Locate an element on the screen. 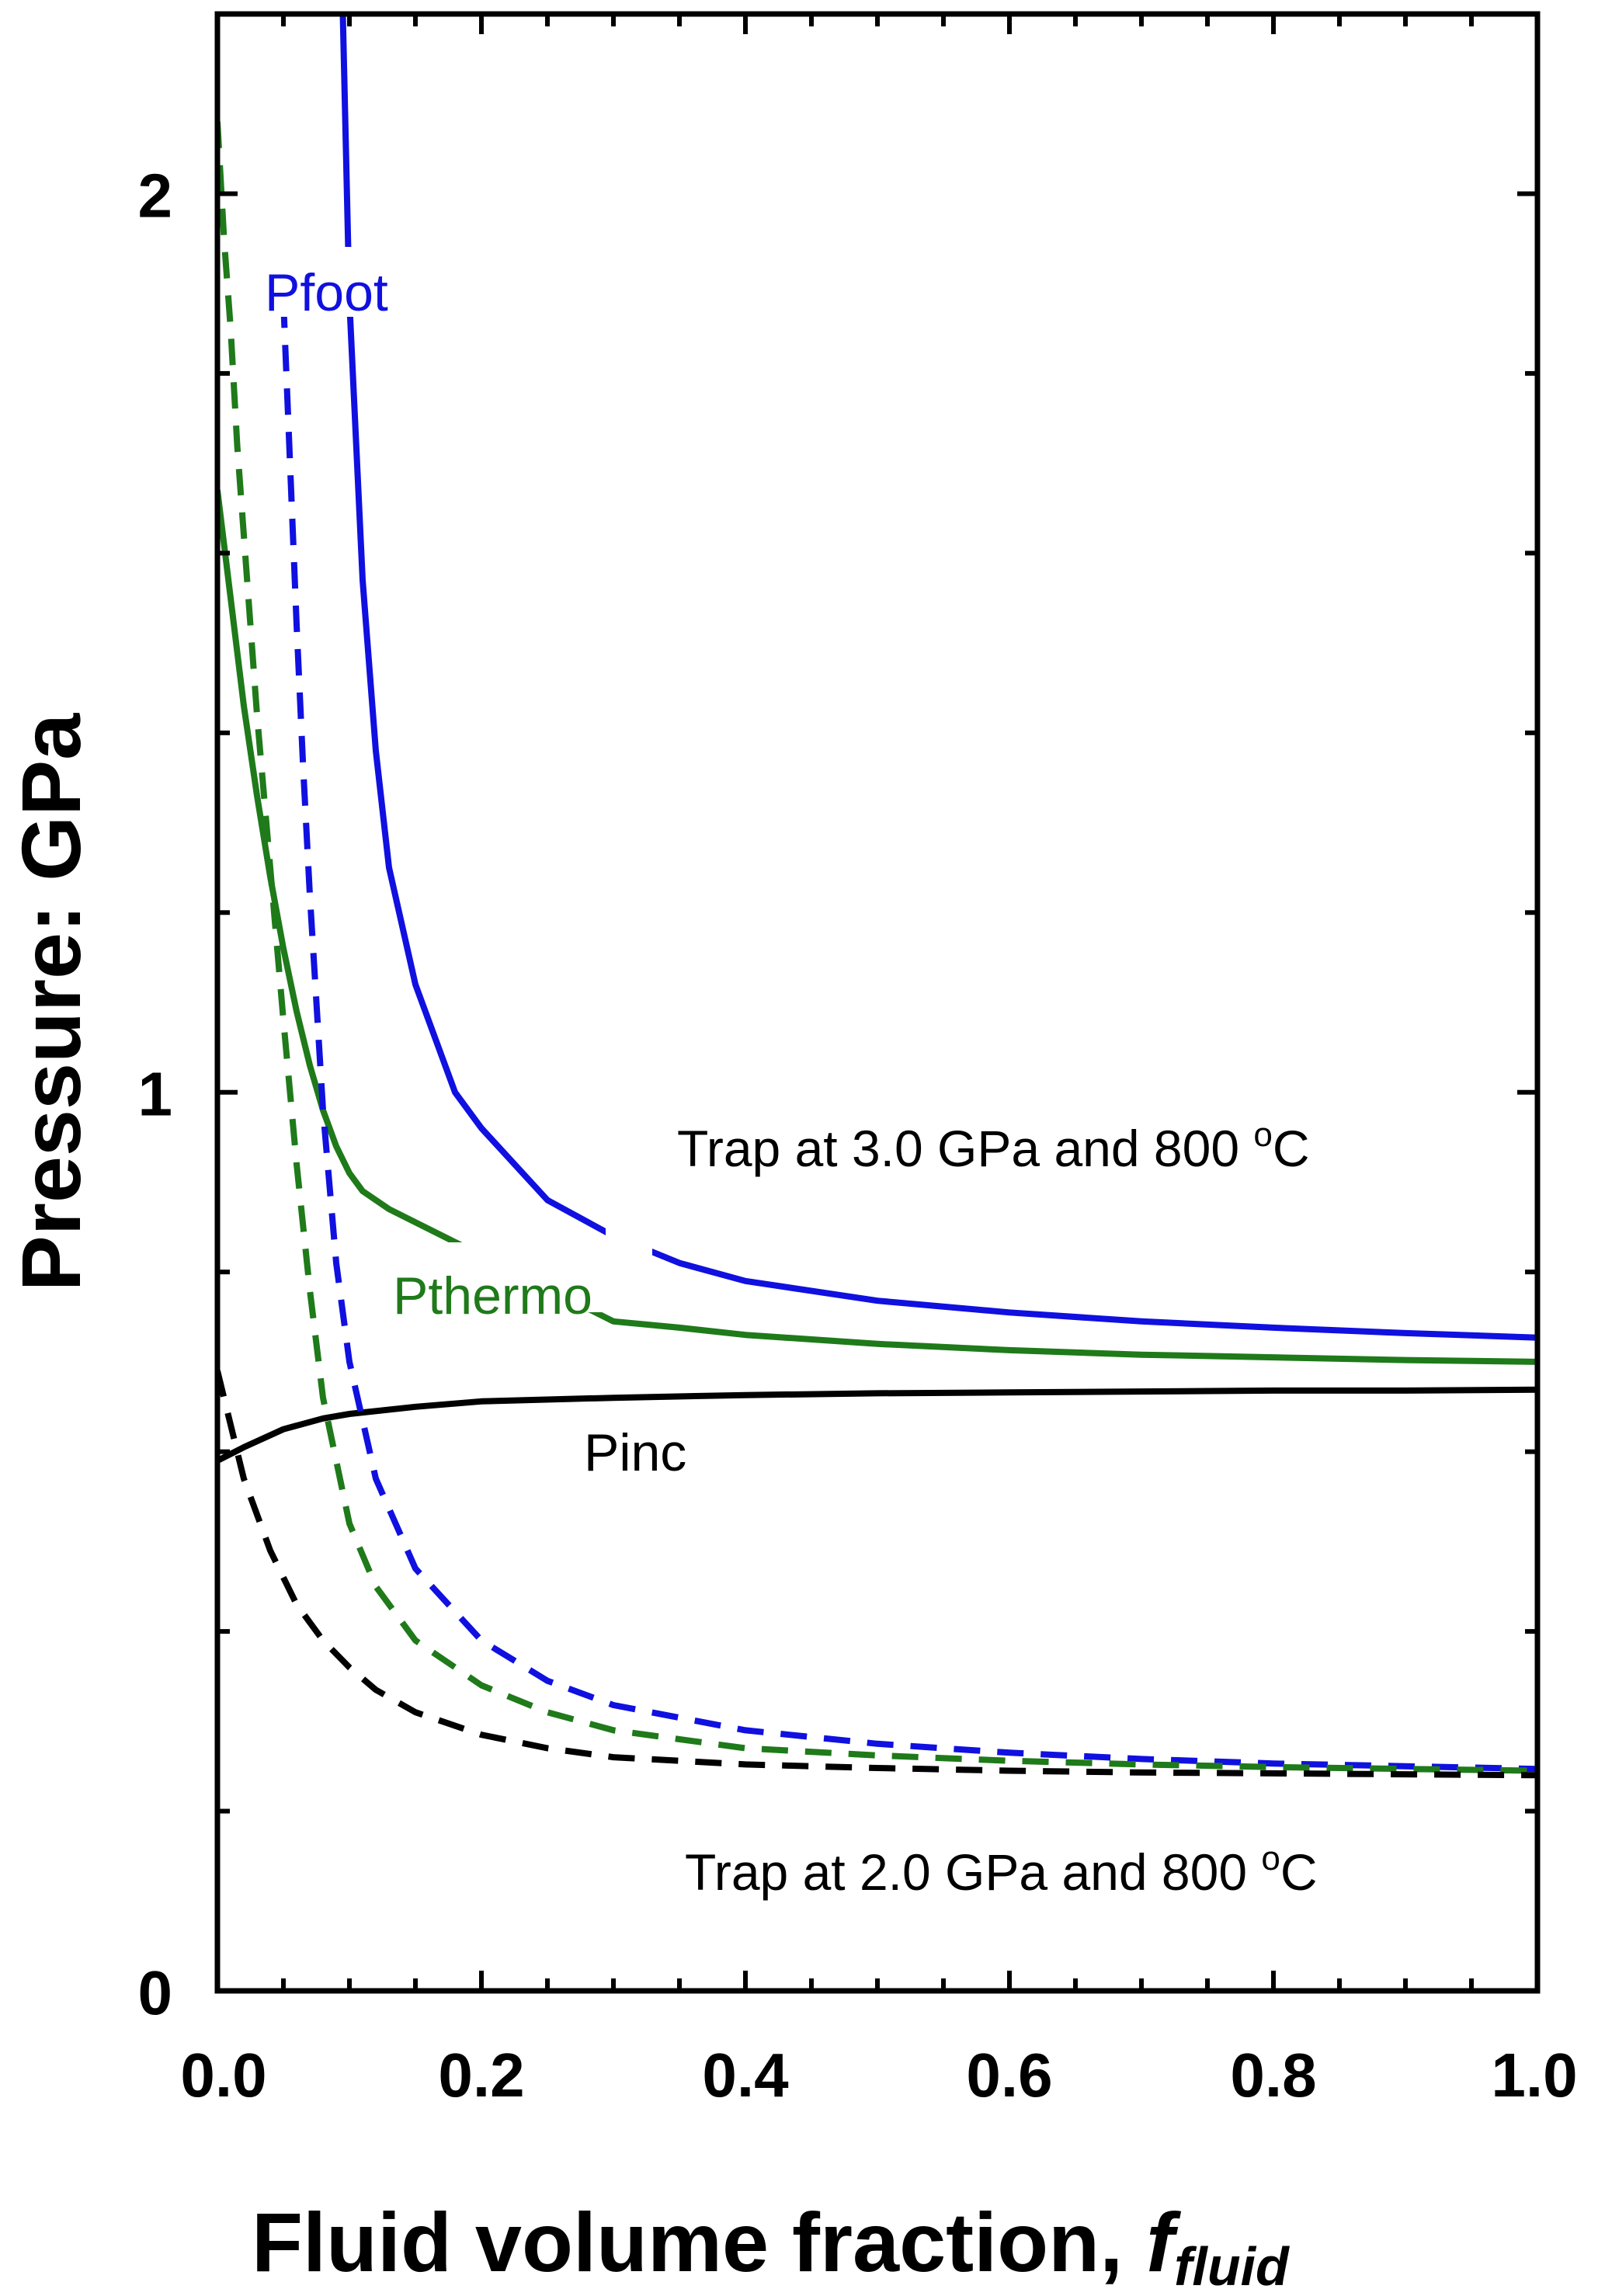  series-label-pinc: Pinc is located at coordinates (635, 1452).